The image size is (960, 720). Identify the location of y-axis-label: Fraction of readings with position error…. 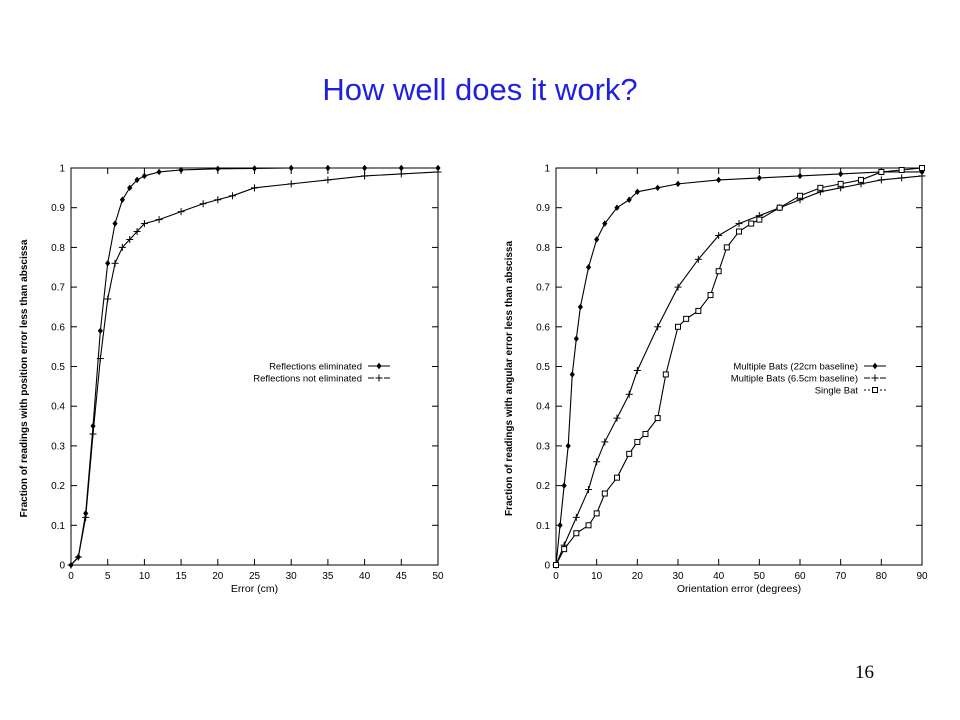
(24, 378).